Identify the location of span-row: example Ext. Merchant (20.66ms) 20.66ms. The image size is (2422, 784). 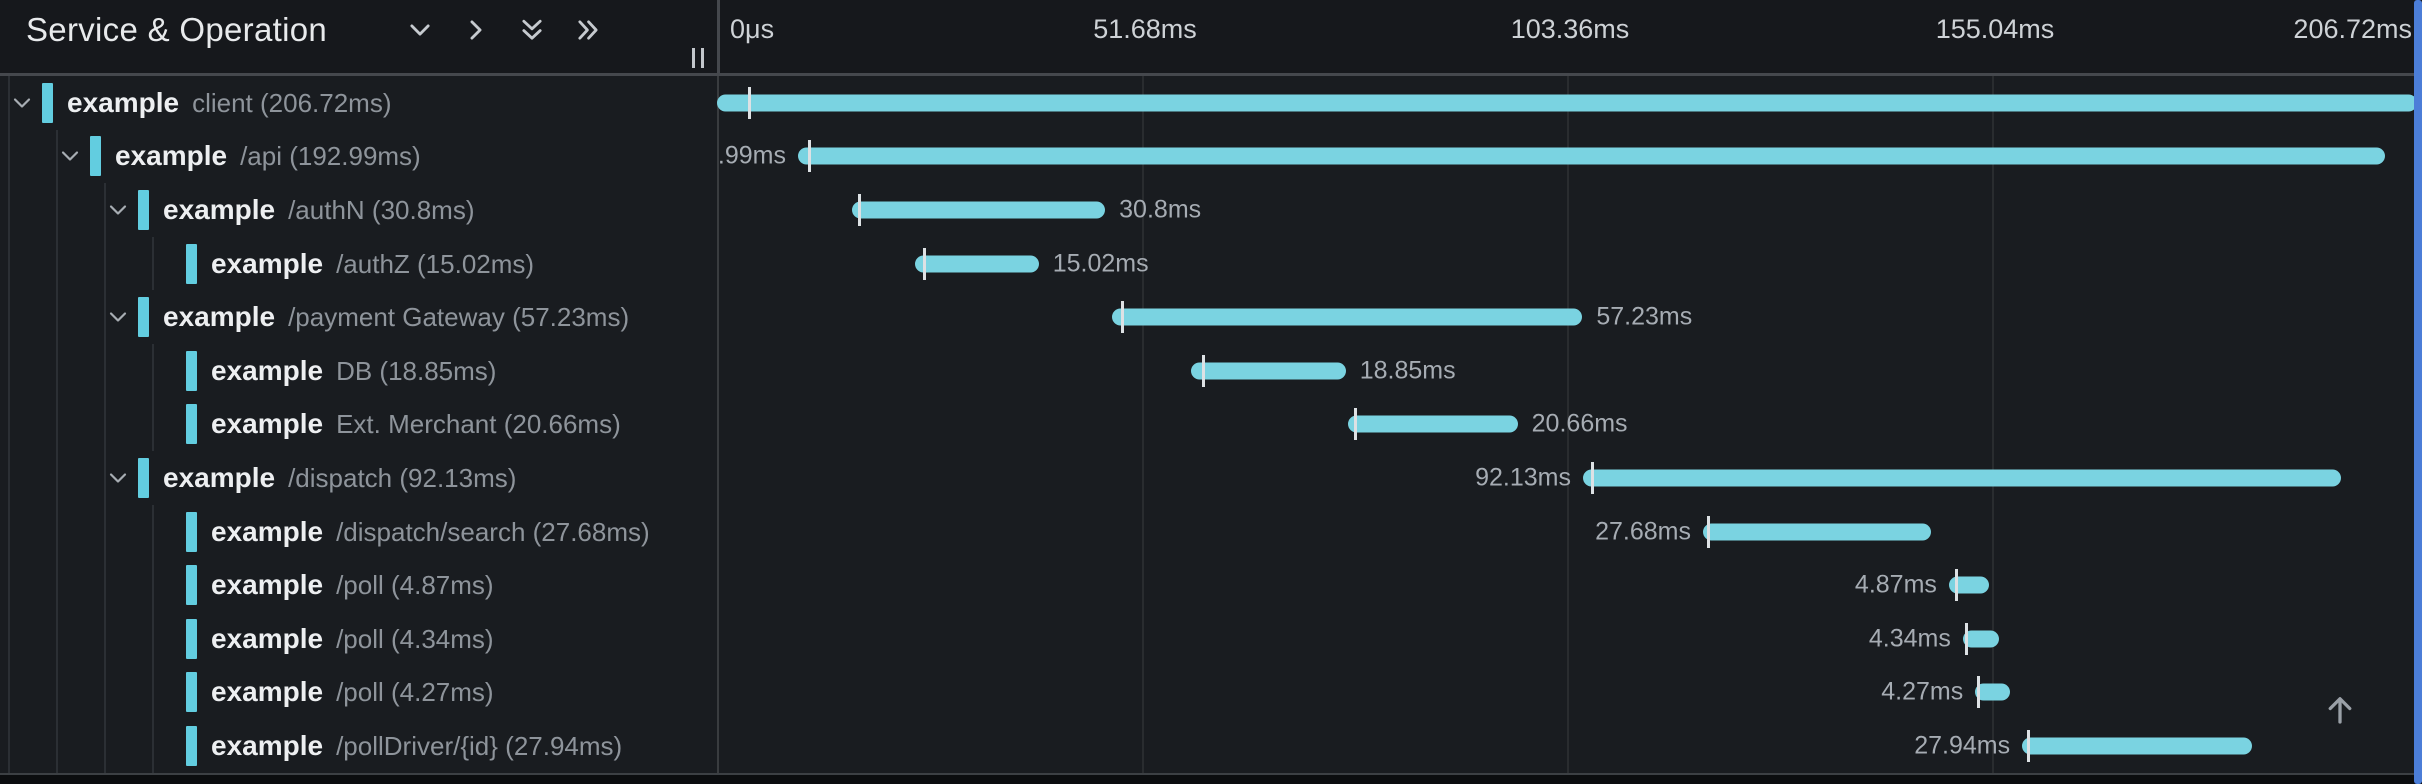
(1211, 424).